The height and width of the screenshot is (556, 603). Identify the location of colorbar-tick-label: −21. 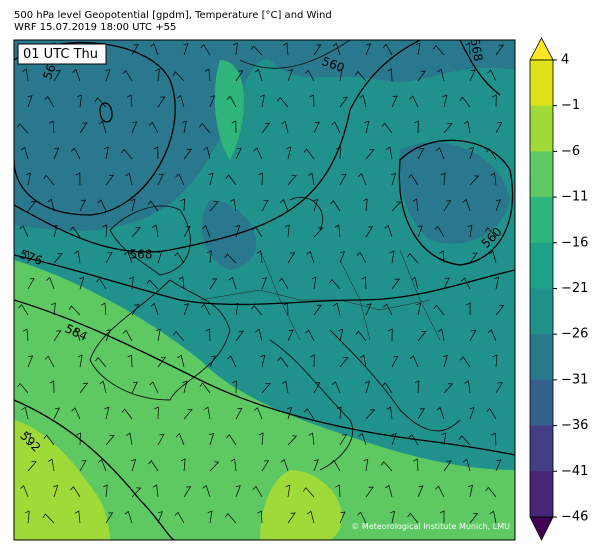
(574, 288).